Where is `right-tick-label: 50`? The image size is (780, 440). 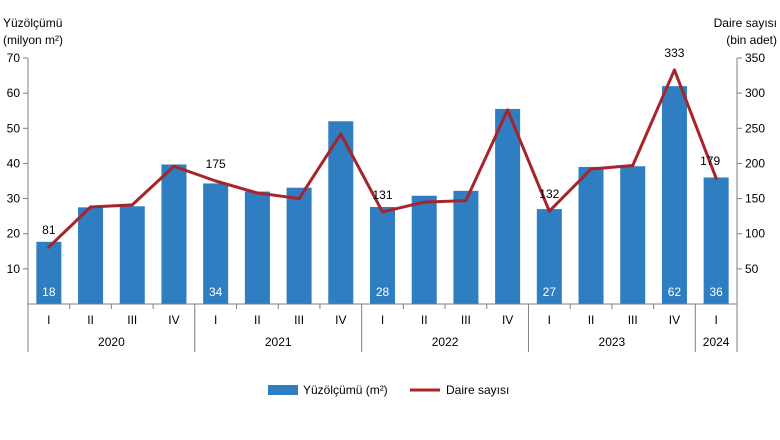 right-tick-label: 50 is located at coordinates (752, 269).